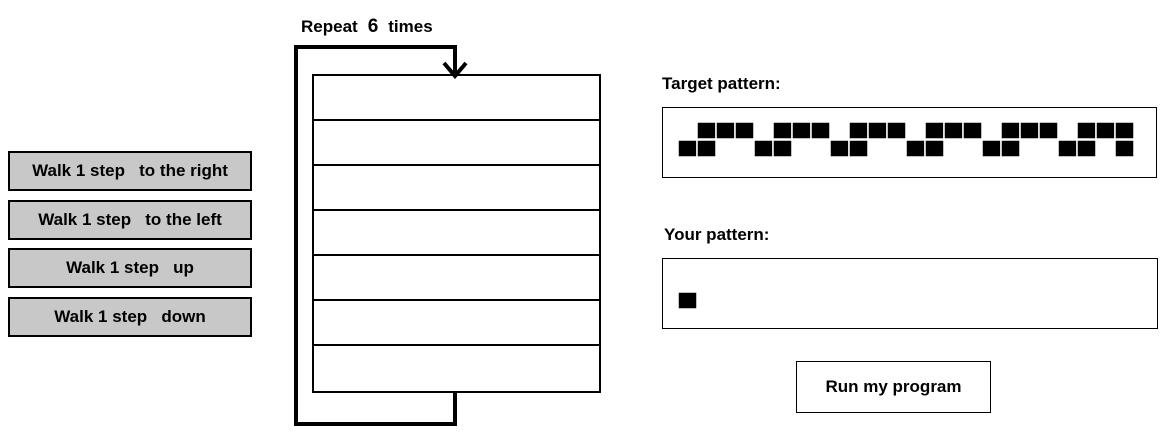 Image resolution: width=1173 pixels, height=441 pixels. Describe the element at coordinates (721, 83) in the screenshot. I see `target-pattern-label: Target pattern:` at that location.